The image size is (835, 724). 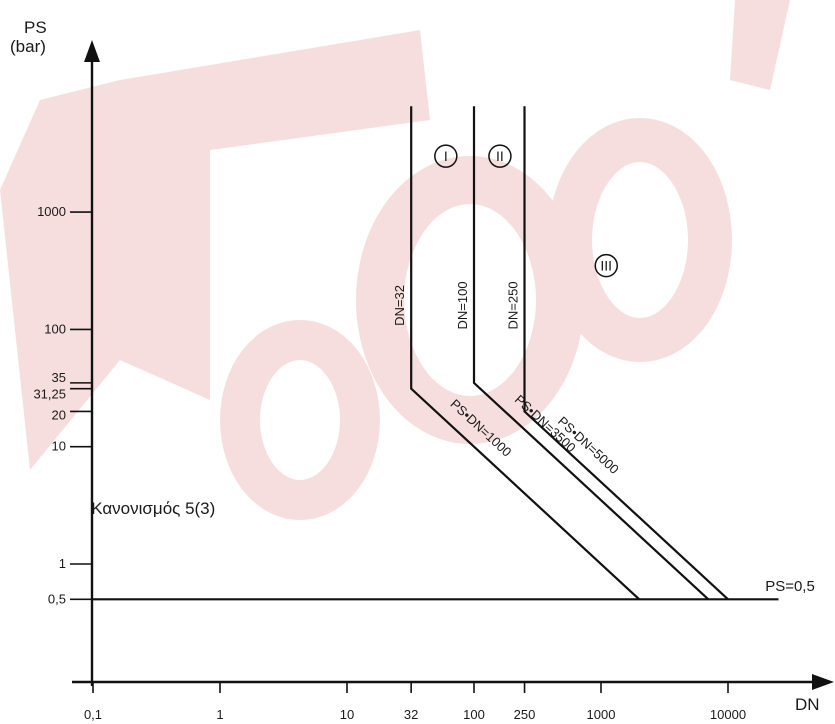 What do you see at coordinates (62, 405) in the screenshot?
I see `y-ticks: 0,5 1 10 20 31,25 35 100 1000` at bounding box center [62, 405].